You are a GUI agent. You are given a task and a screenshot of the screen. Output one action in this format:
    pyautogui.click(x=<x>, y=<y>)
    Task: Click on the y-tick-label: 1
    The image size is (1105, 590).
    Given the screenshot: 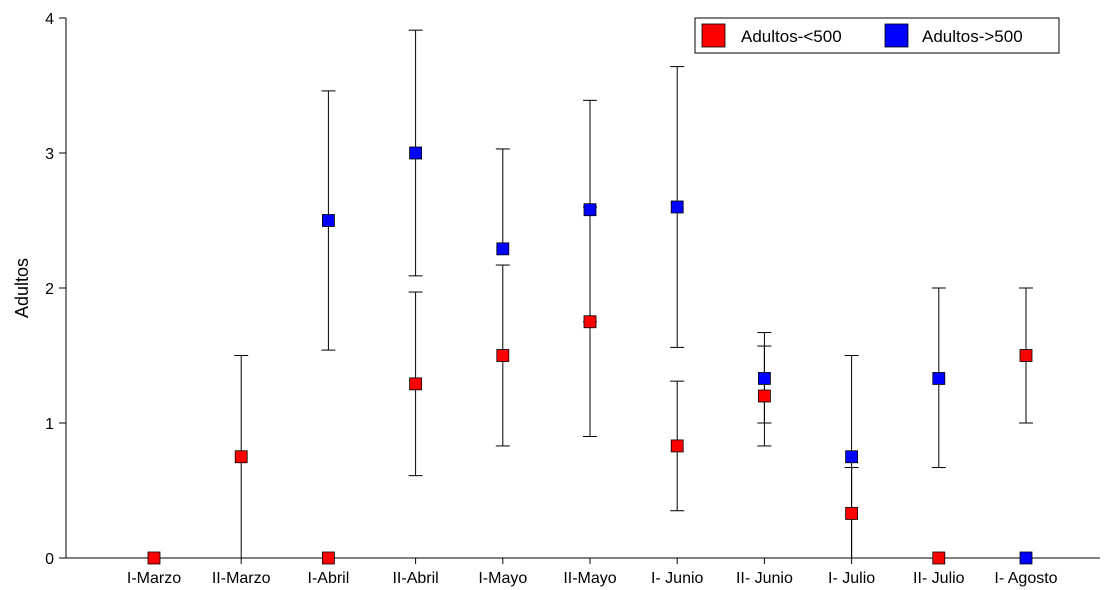 What is the action you would take?
    pyautogui.click(x=49, y=424)
    